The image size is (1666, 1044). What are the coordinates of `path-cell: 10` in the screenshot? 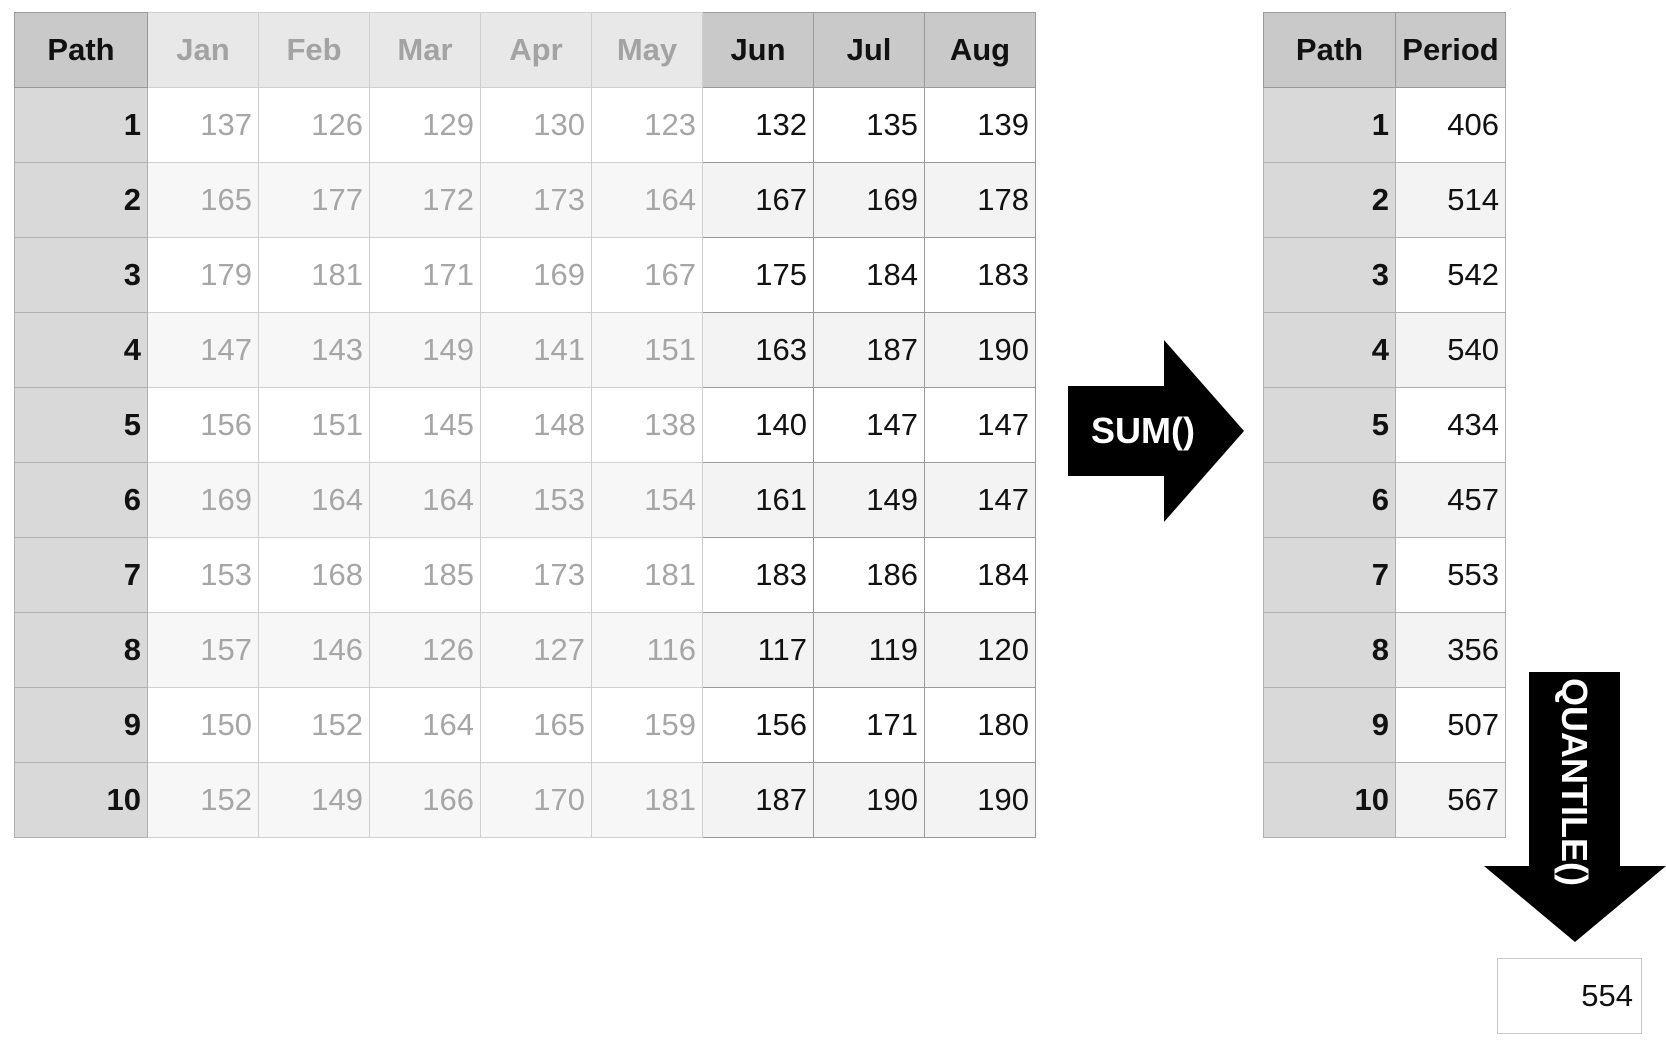 It's located at (1329, 800).